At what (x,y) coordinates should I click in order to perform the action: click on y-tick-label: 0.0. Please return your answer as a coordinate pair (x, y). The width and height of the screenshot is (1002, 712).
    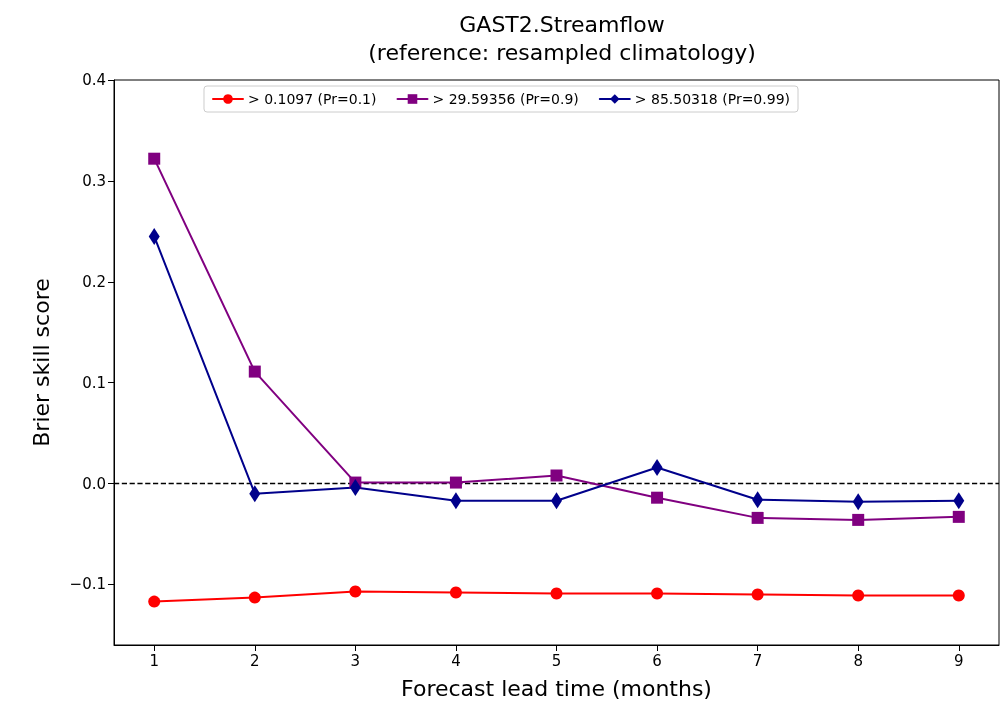
    Looking at the image, I should click on (94, 483).